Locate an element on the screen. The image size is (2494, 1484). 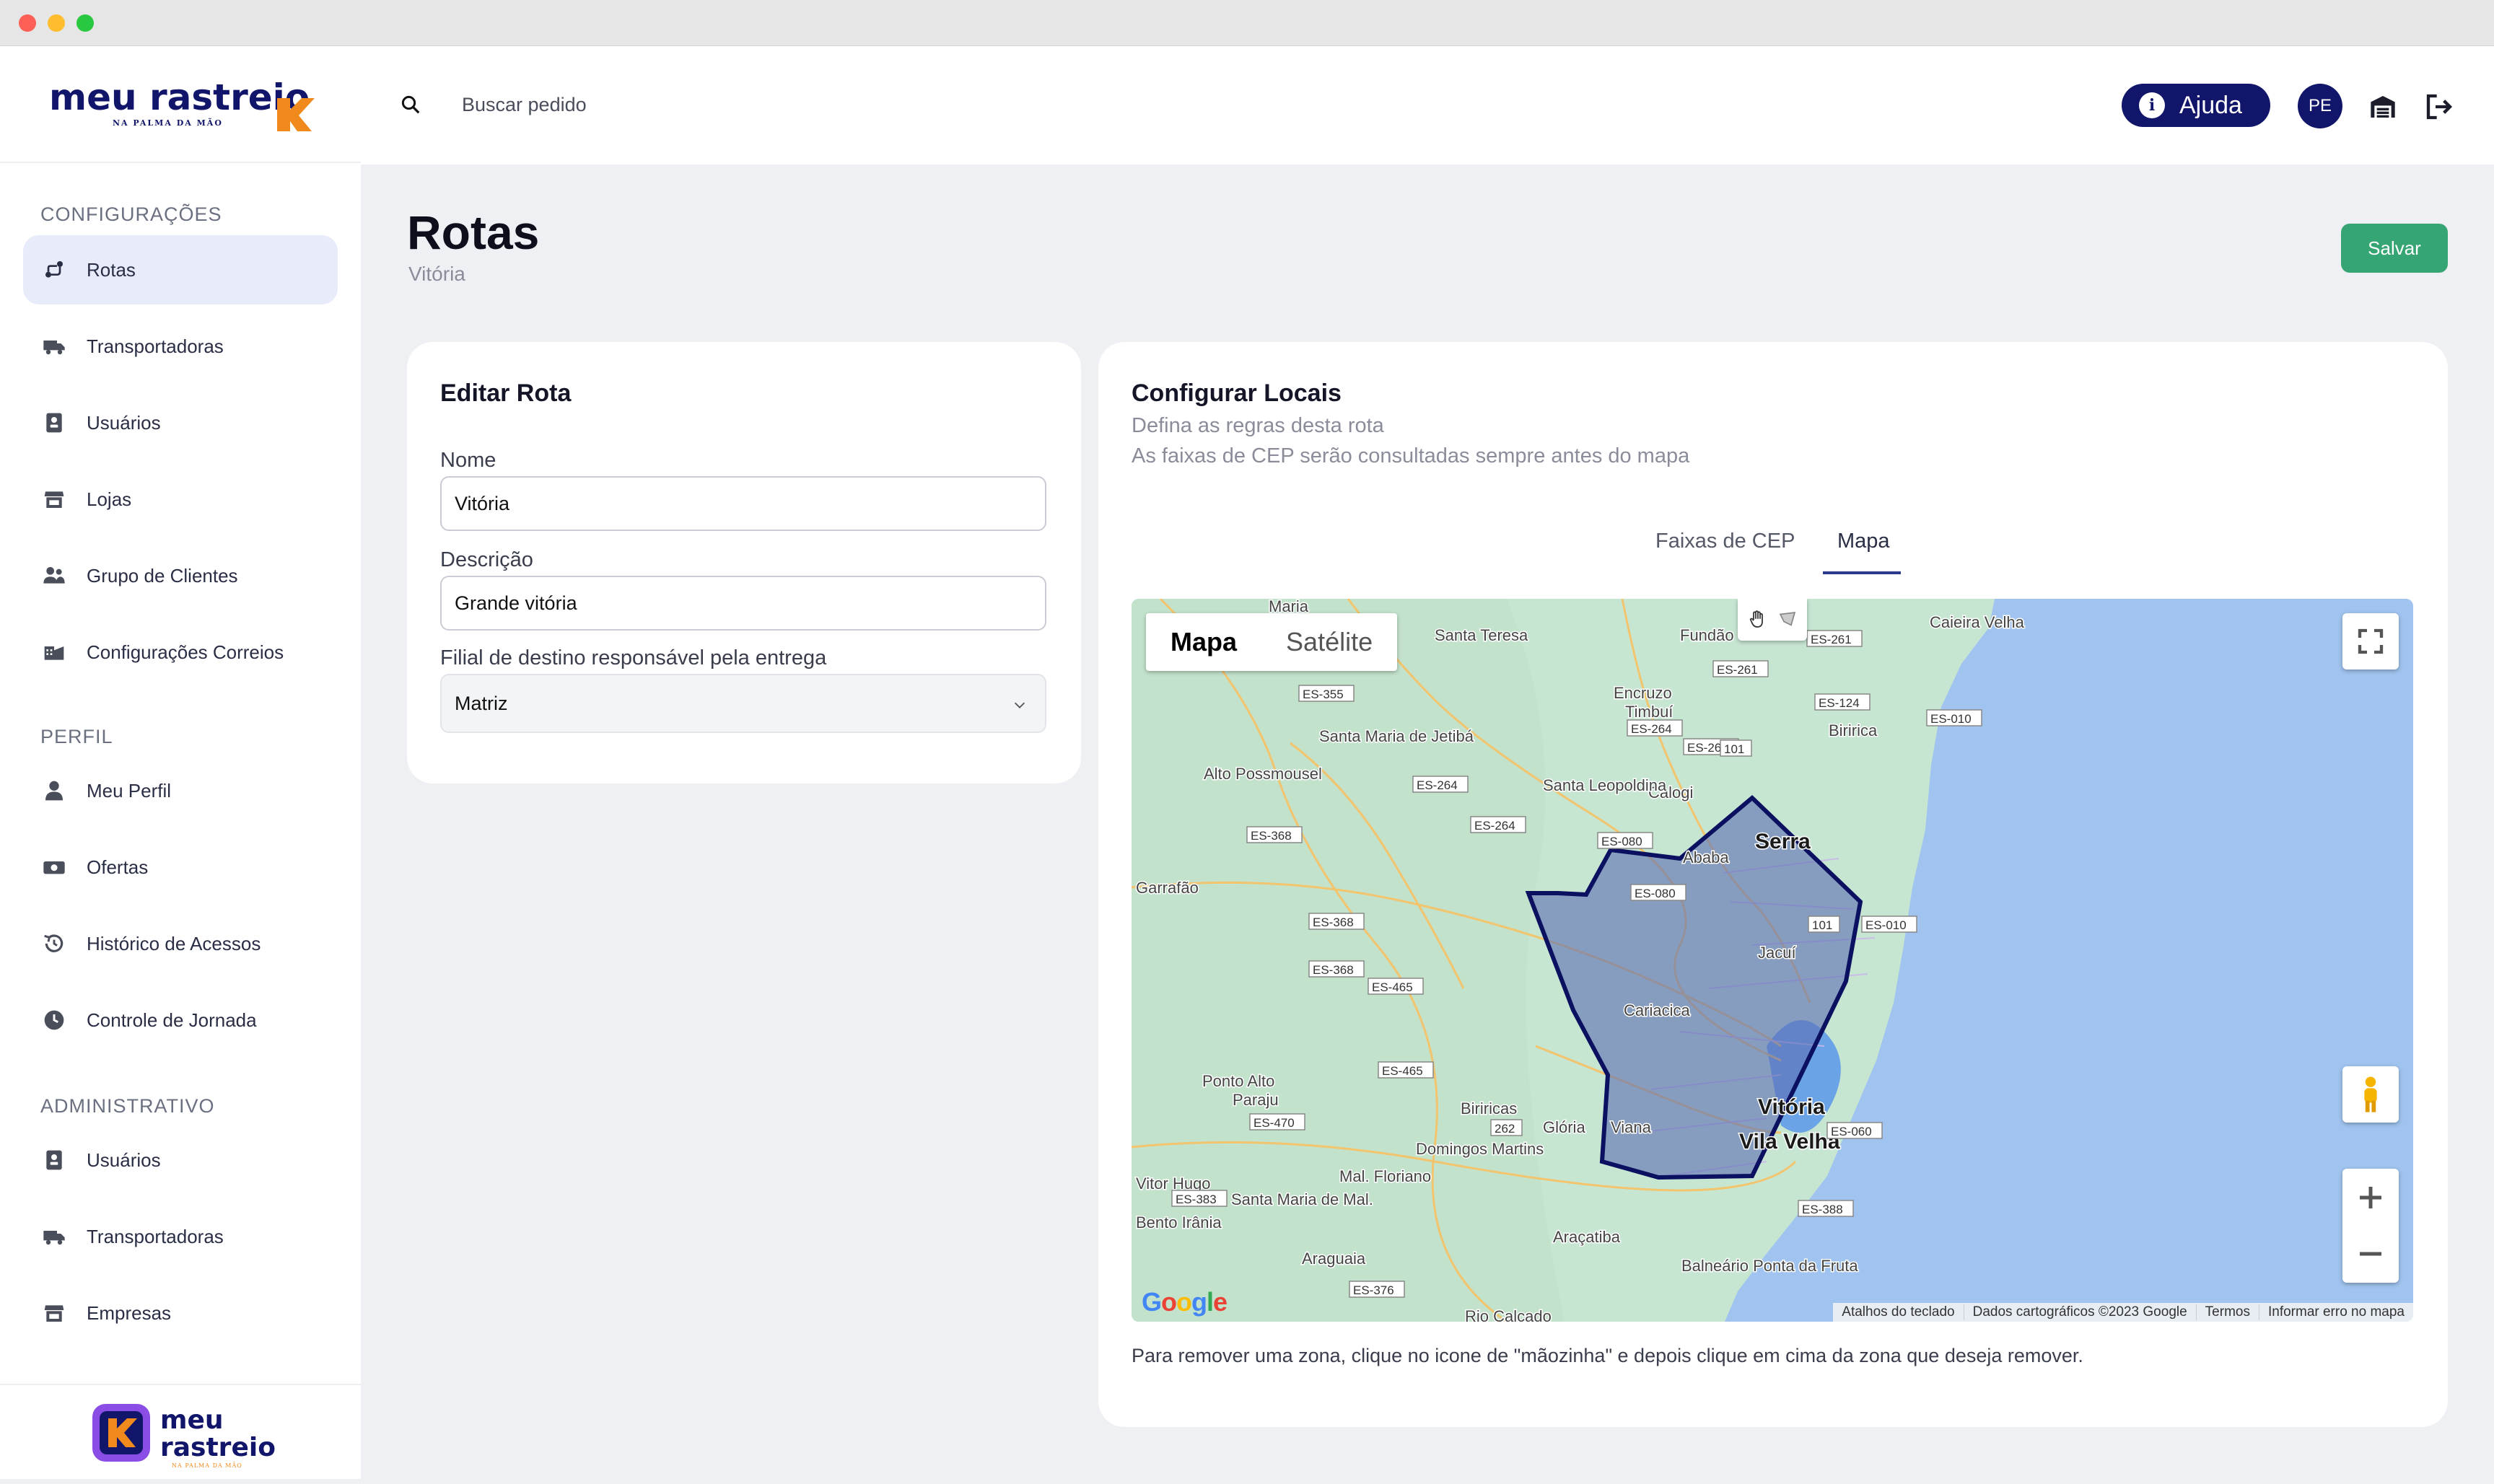
warehouse-icon is located at coordinates (2382, 106).